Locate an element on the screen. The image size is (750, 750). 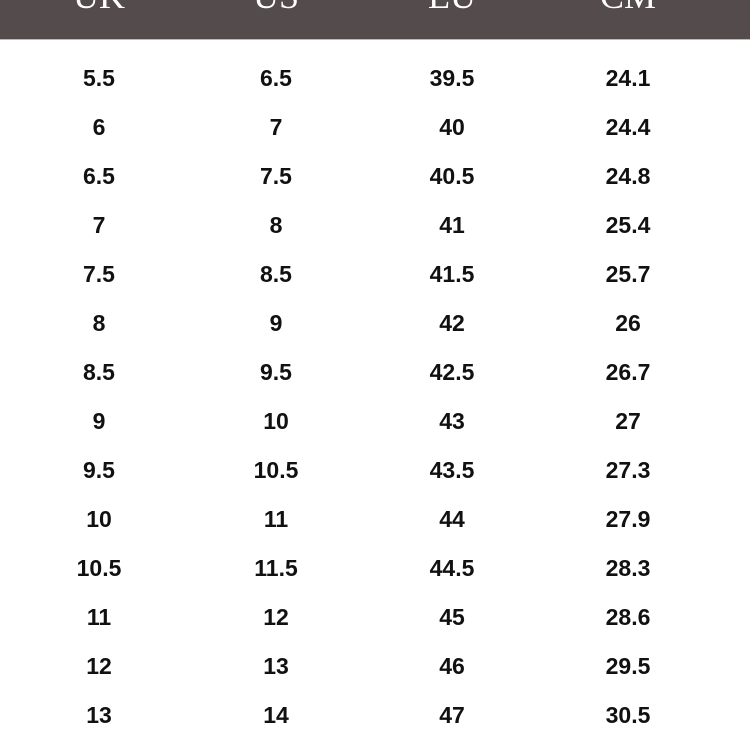
cell-us: 14 is located at coordinates (276, 715).